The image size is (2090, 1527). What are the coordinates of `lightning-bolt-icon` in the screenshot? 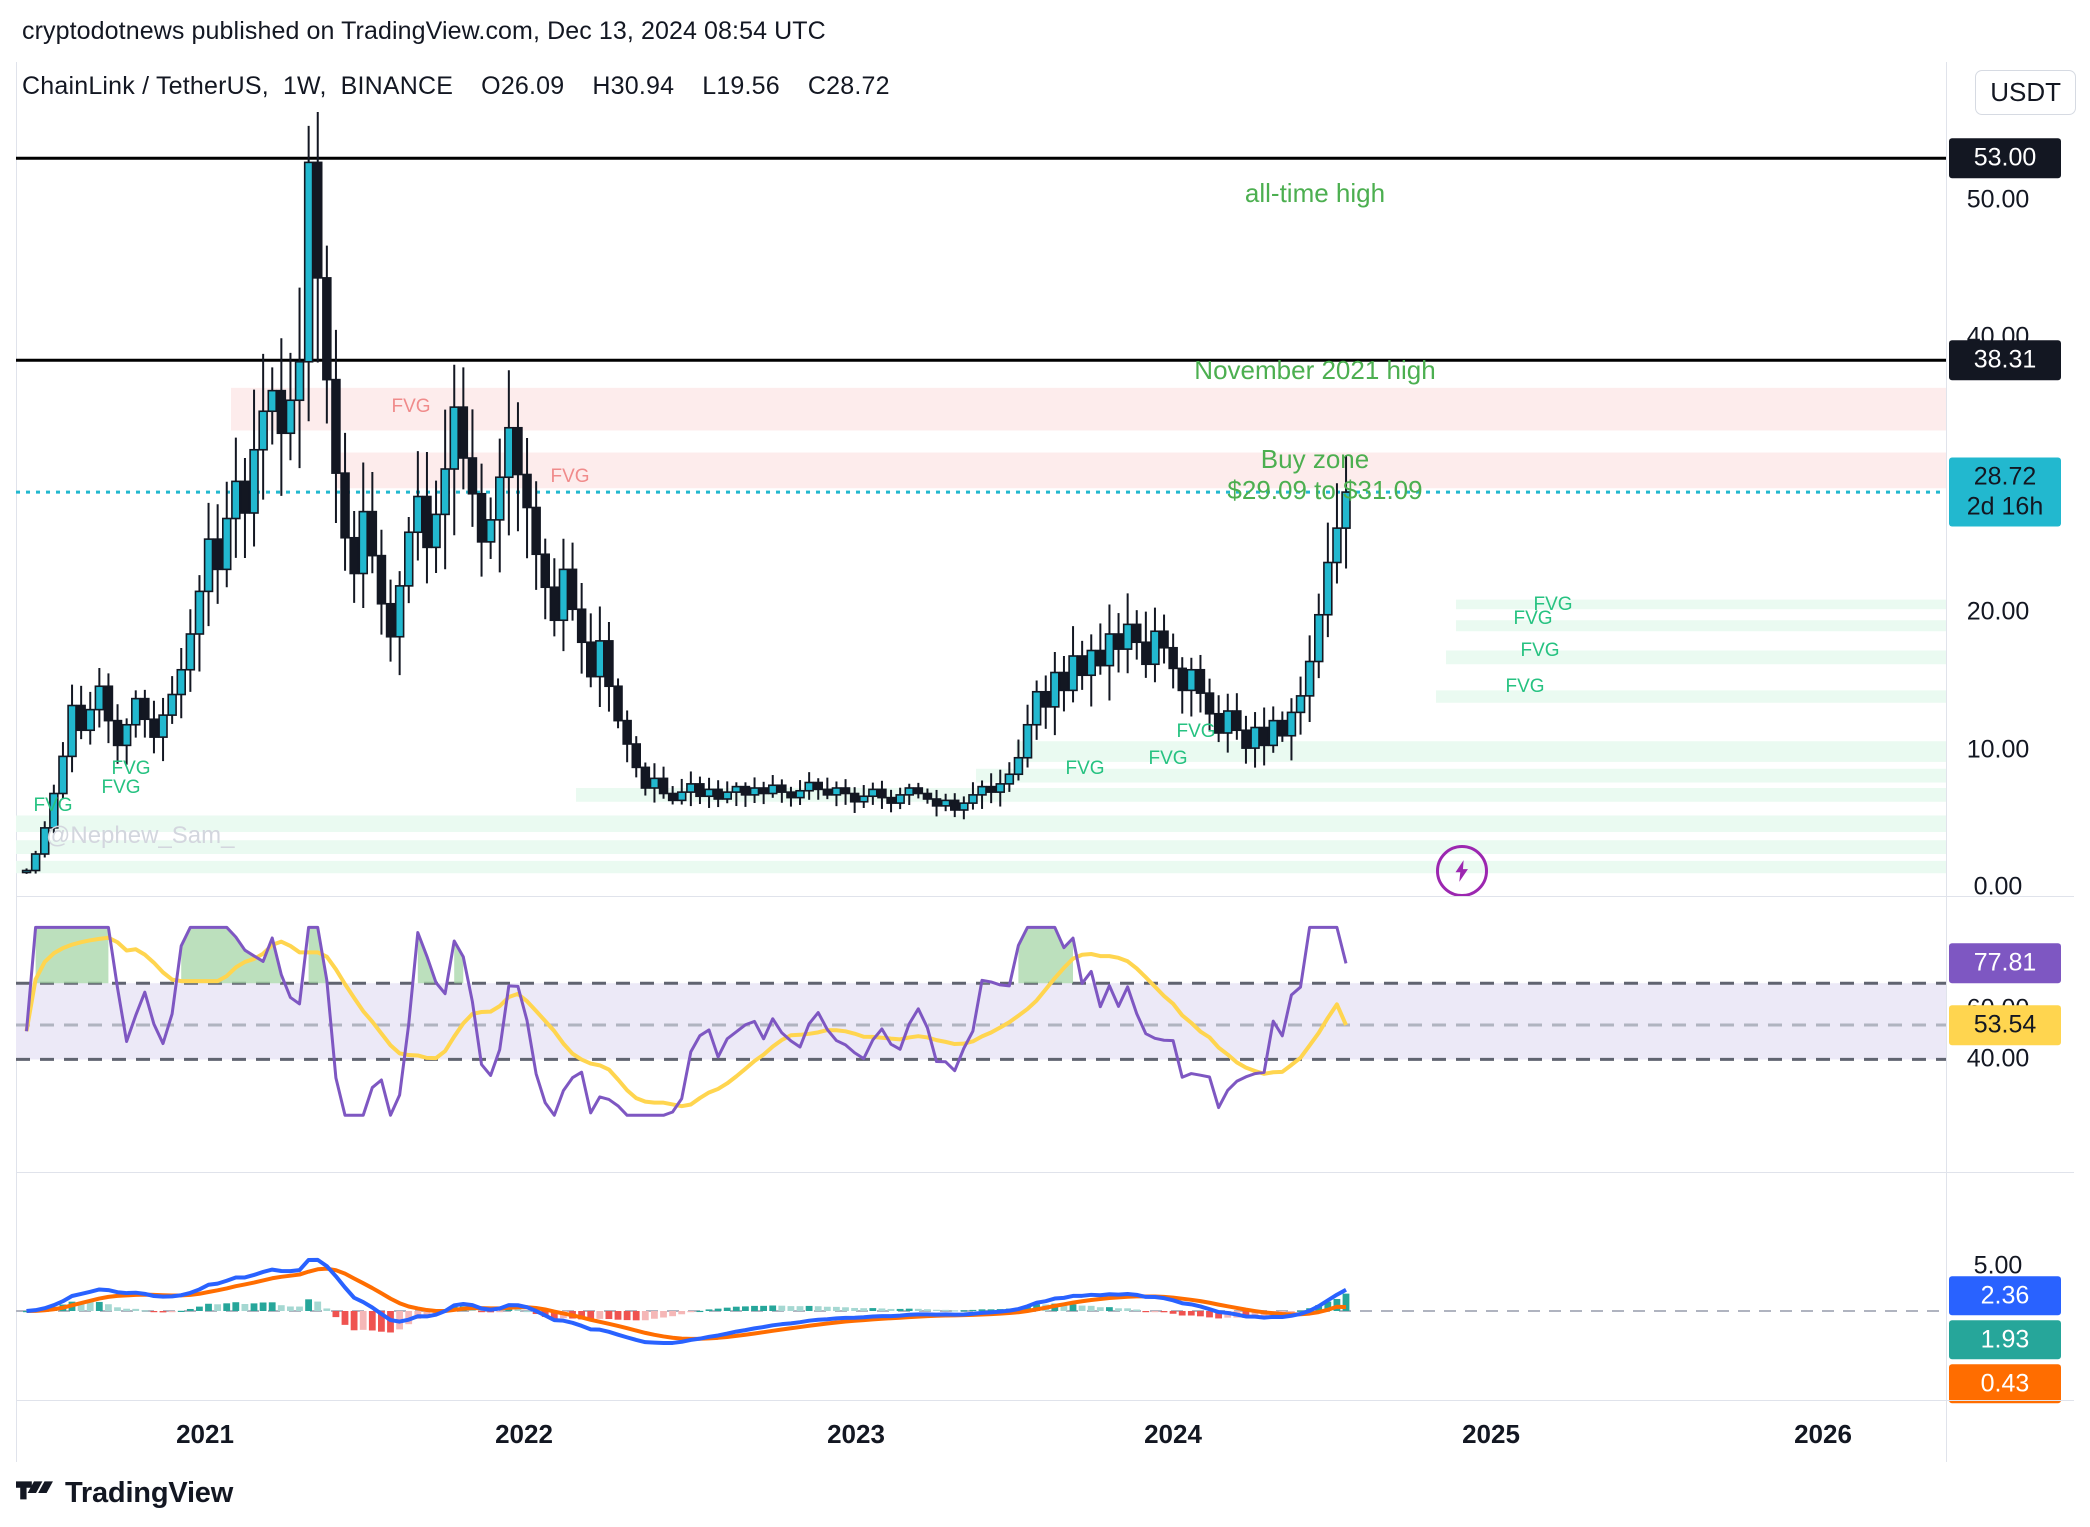 It's located at (1462, 871).